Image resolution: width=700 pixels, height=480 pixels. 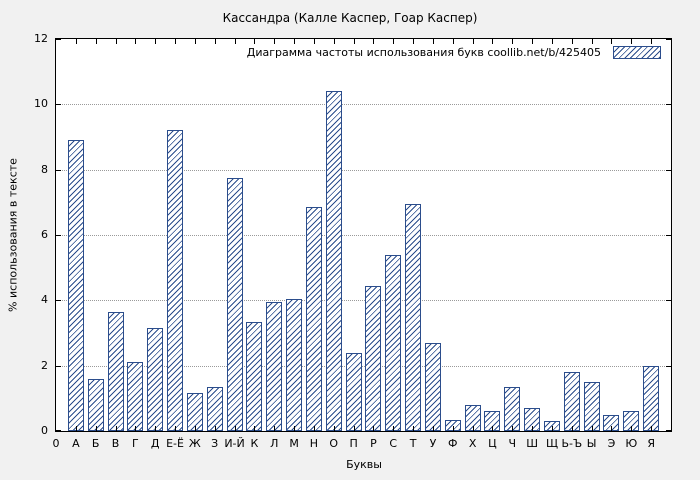 What do you see at coordinates (413, 317) in the screenshot?
I see `bar-Т` at bounding box center [413, 317].